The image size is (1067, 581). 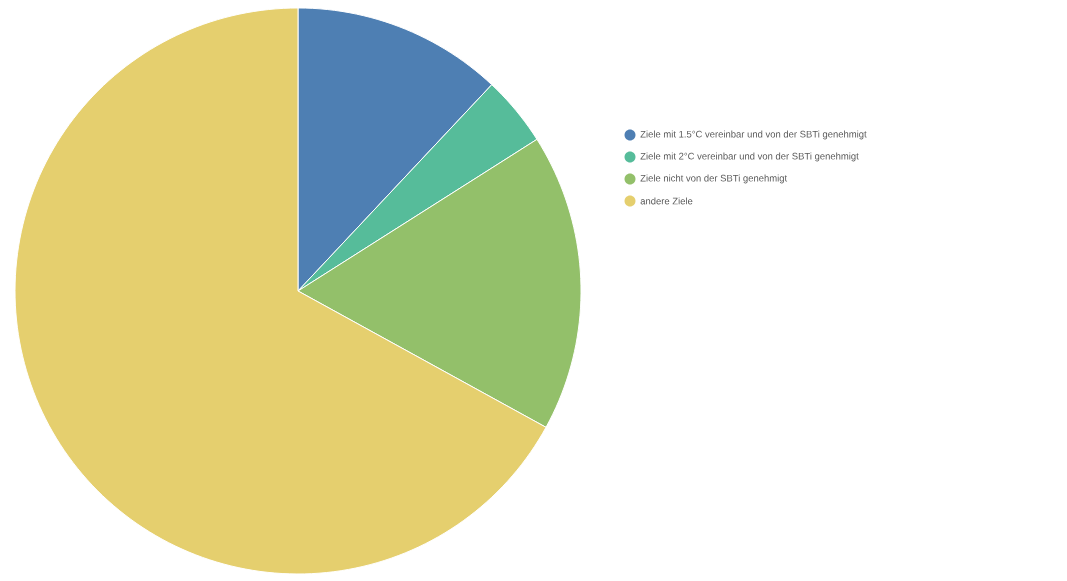 I want to click on legend-label: Ziele nicht von der SBTi genehmigt, so click(x=714, y=179).